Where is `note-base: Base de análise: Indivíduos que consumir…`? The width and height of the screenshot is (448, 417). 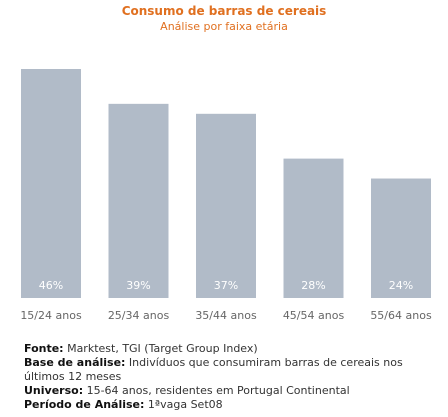
note-base: Base de análise: Indivíduos que consumir… is located at coordinates (229, 370).